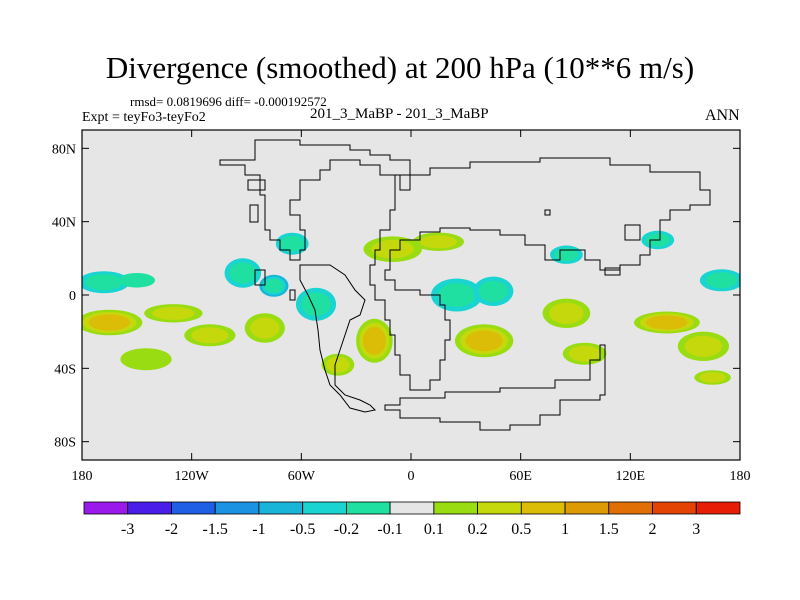 Image resolution: width=800 pixels, height=600 pixels. What do you see at coordinates (171, 529) in the screenshot?
I see `colorbar-label: -2` at bounding box center [171, 529].